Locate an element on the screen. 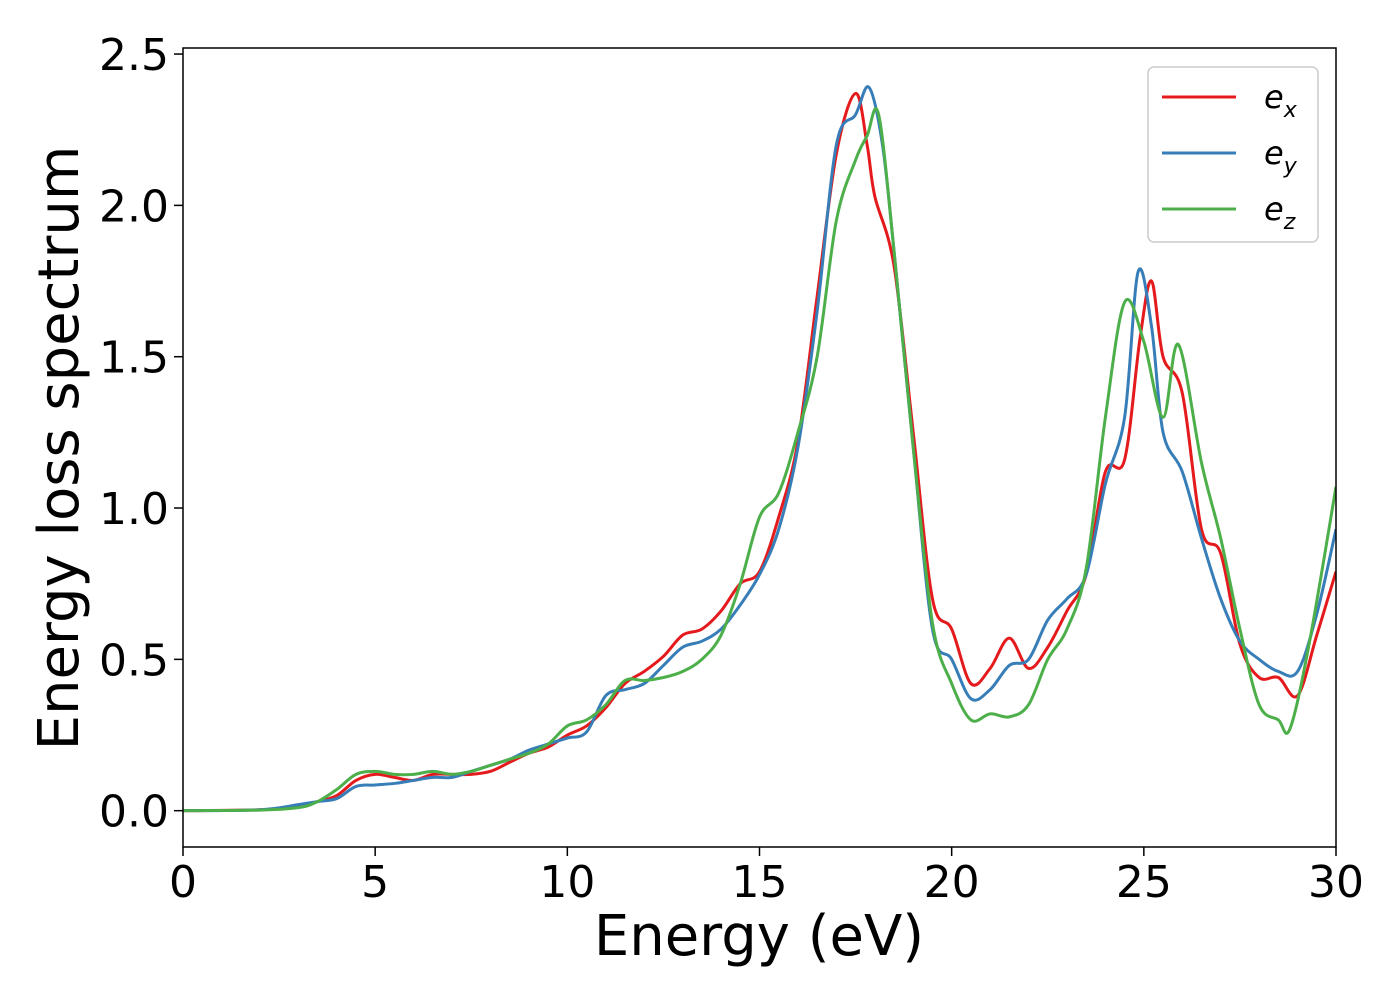  y-tick-label: 1.0 is located at coordinates (134, 509).